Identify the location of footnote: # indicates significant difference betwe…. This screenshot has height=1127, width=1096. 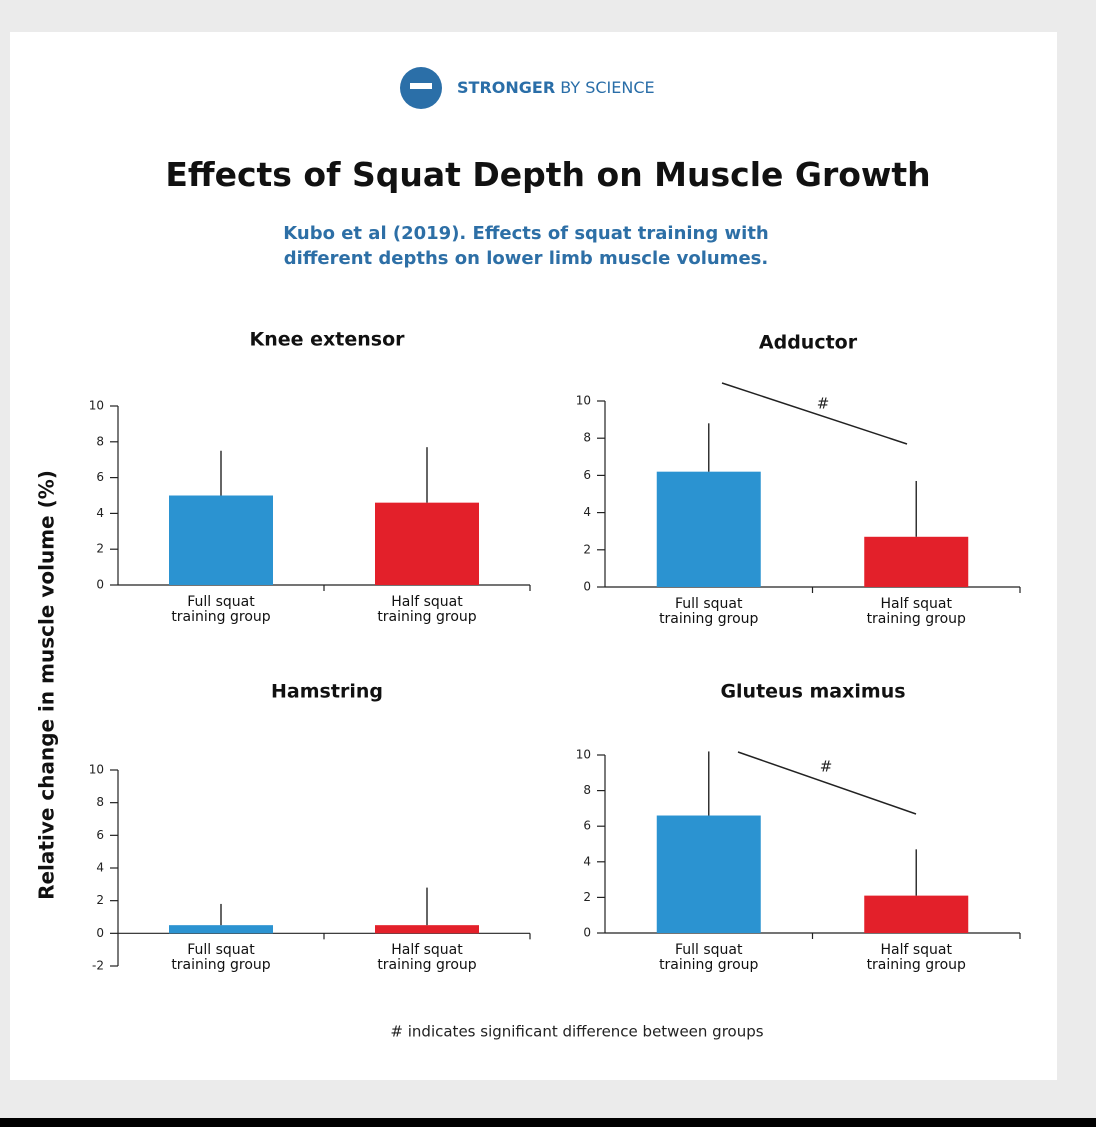
(576, 1032).